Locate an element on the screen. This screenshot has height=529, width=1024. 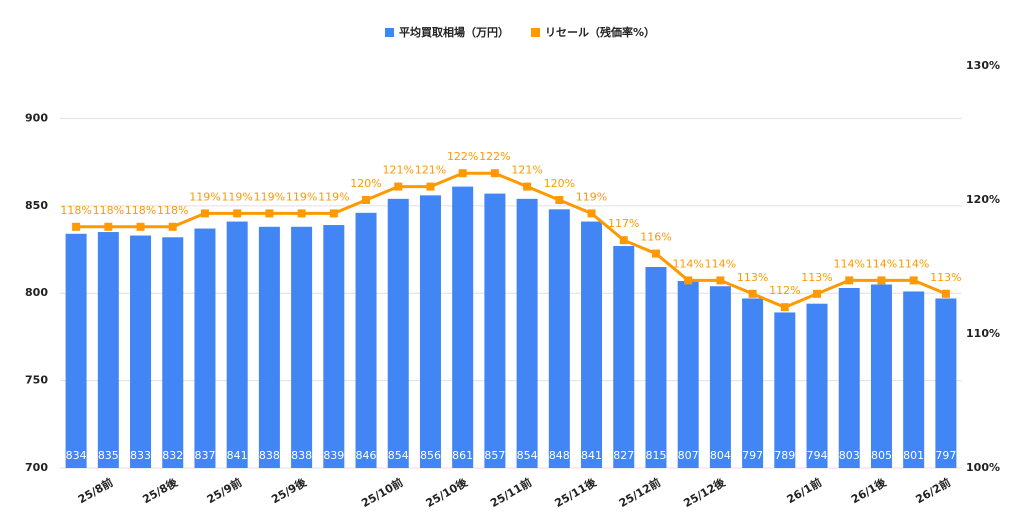
x-tick-label: 25/10前 is located at coordinates (382, 492).